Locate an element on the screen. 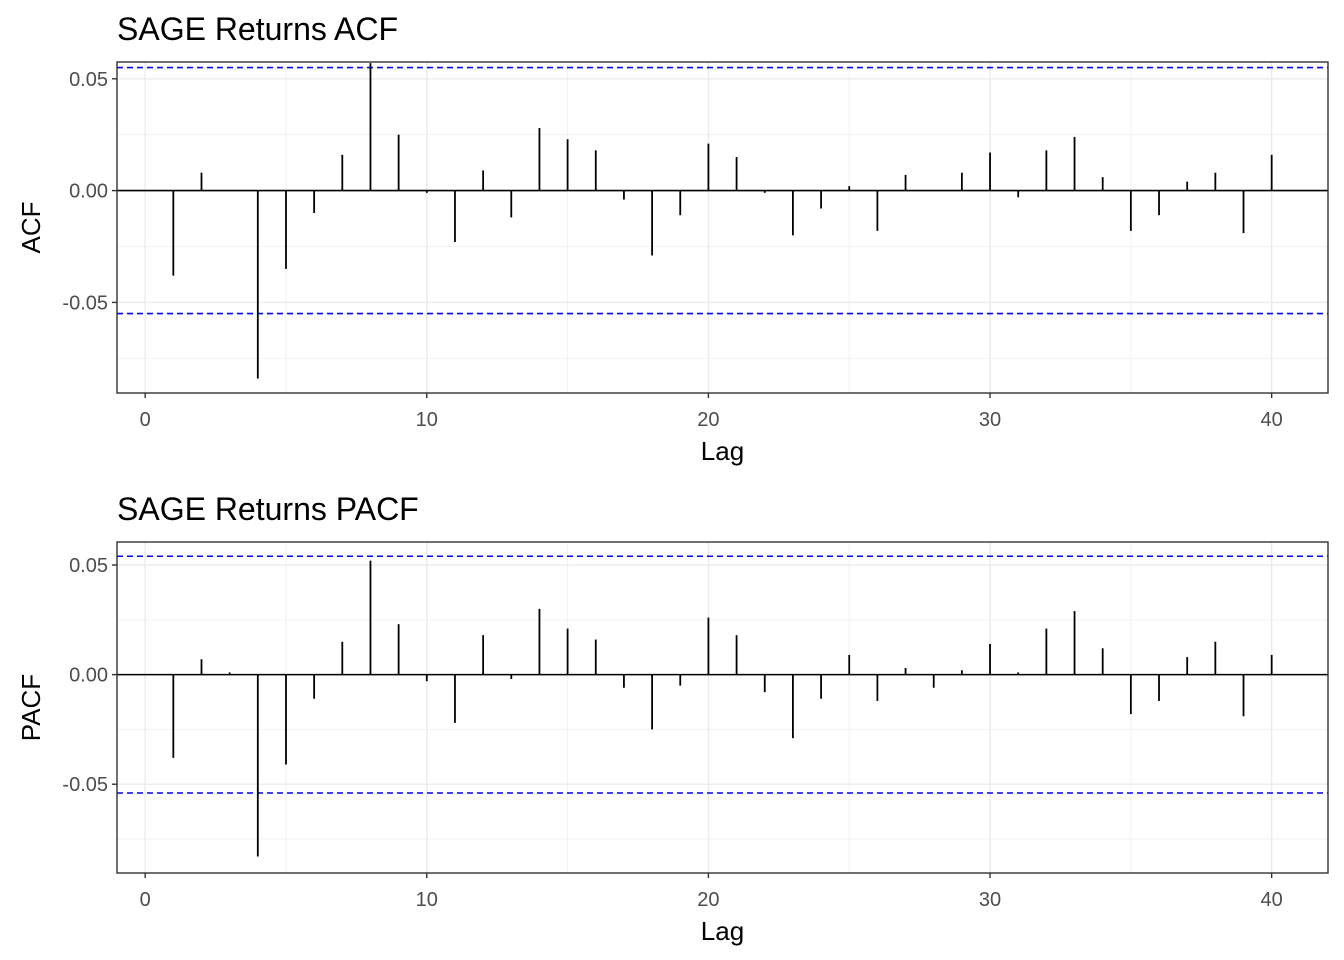 The width and height of the screenshot is (1344, 960). chart-title: SAGE Returns ACF is located at coordinates (257, 29).